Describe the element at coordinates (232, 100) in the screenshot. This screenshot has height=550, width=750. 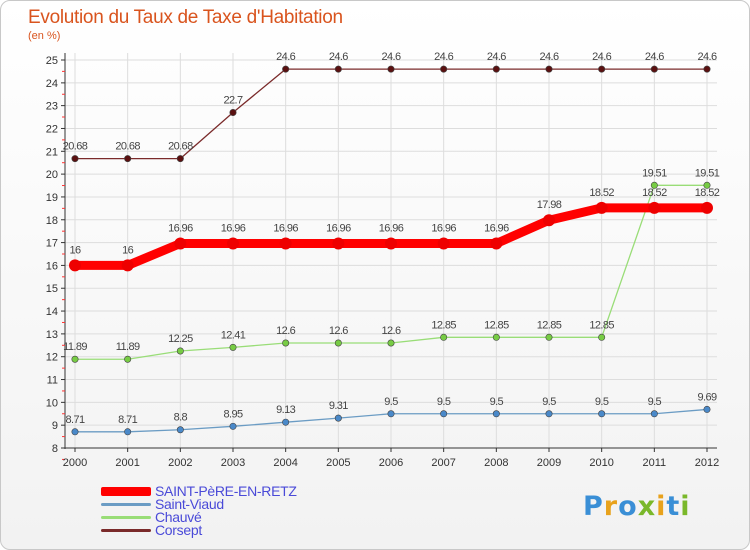
I see `data-label: 22.7` at that location.